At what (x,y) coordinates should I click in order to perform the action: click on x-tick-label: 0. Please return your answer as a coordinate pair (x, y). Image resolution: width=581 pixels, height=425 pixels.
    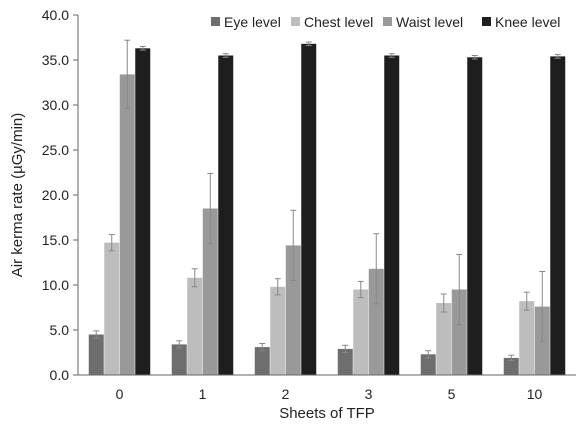
    Looking at the image, I should click on (120, 394).